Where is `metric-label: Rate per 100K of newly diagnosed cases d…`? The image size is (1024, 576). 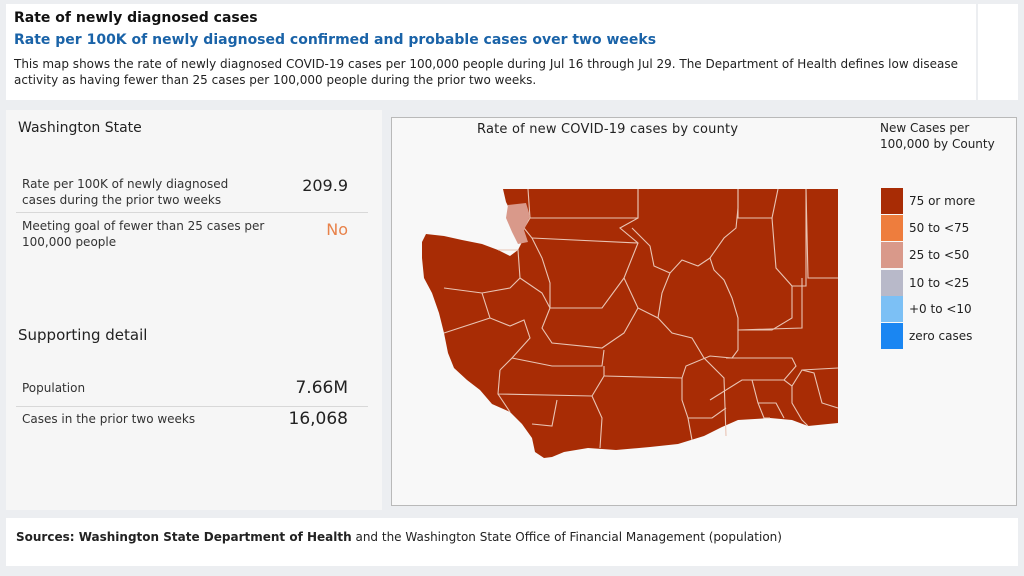
metric-label: Rate per 100K of newly diagnosed cases d… is located at coordinates (125, 192).